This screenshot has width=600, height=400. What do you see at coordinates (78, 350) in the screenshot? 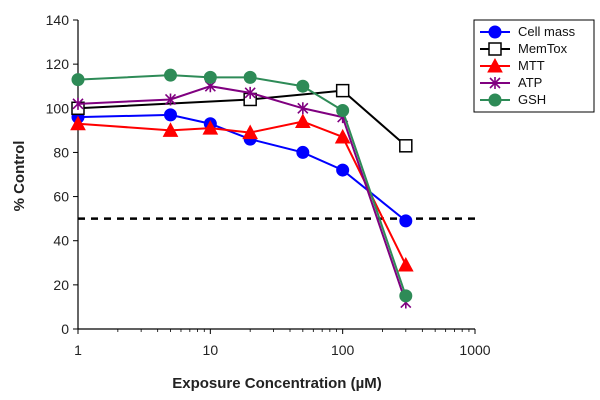
I see `x-tick-label: 1` at bounding box center [78, 350].